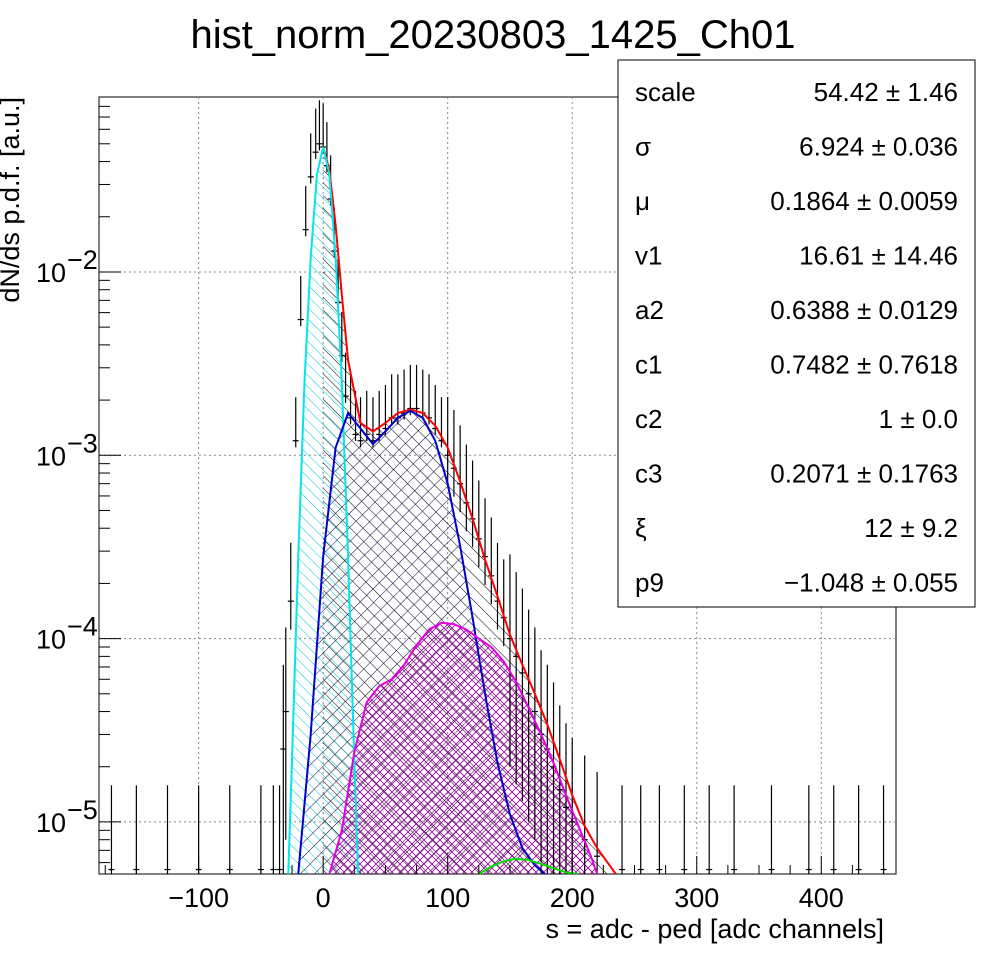 The image size is (996, 972). I want to click on y-tick-exponent: −2, so click(82, 260).